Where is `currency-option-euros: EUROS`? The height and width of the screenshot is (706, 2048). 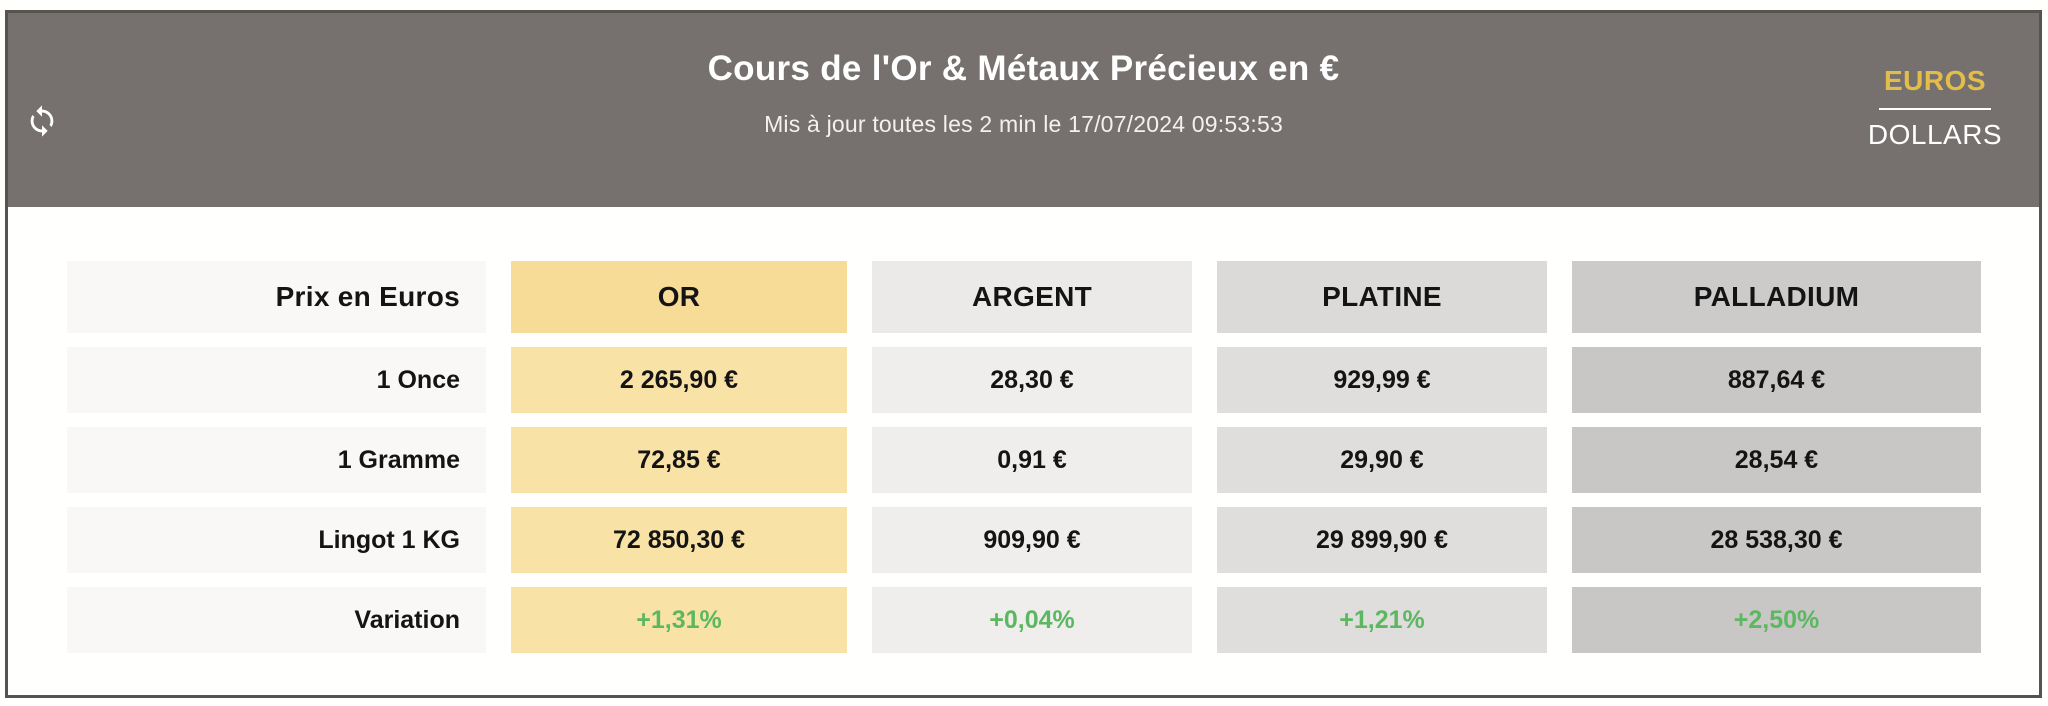 currency-option-euros: EUROS is located at coordinates (1935, 80).